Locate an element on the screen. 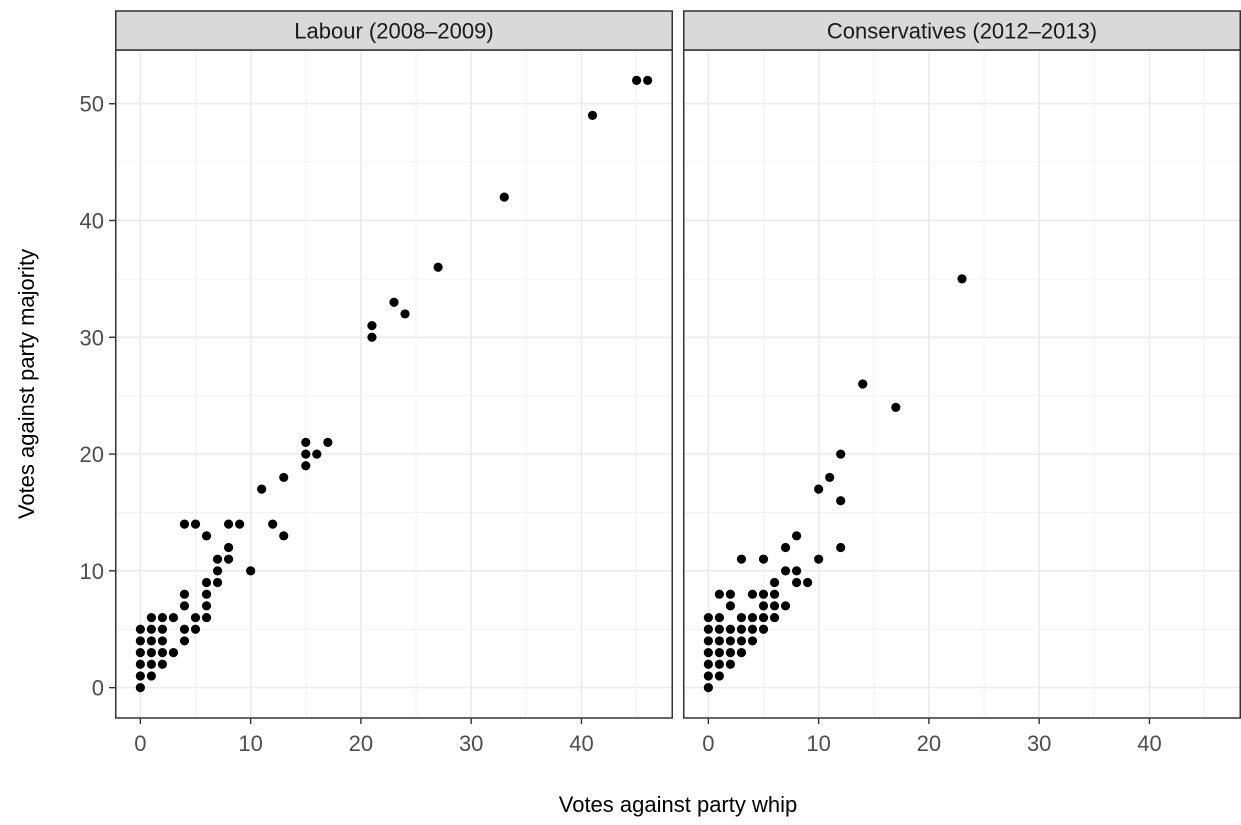 The image size is (1241, 825). x-axis-title: Votes against party whip is located at coordinates (678, 804).